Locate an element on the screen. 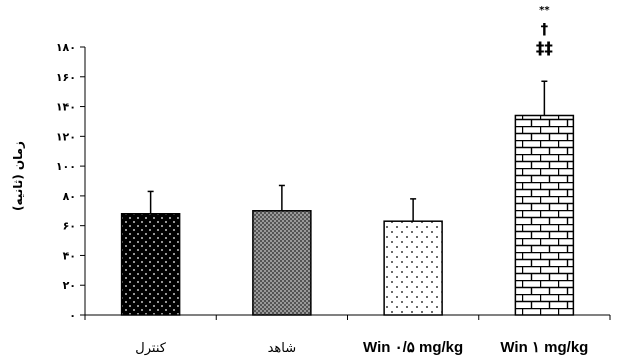  y-tick-label: ٨٠ is located at coordinates (69, 196).